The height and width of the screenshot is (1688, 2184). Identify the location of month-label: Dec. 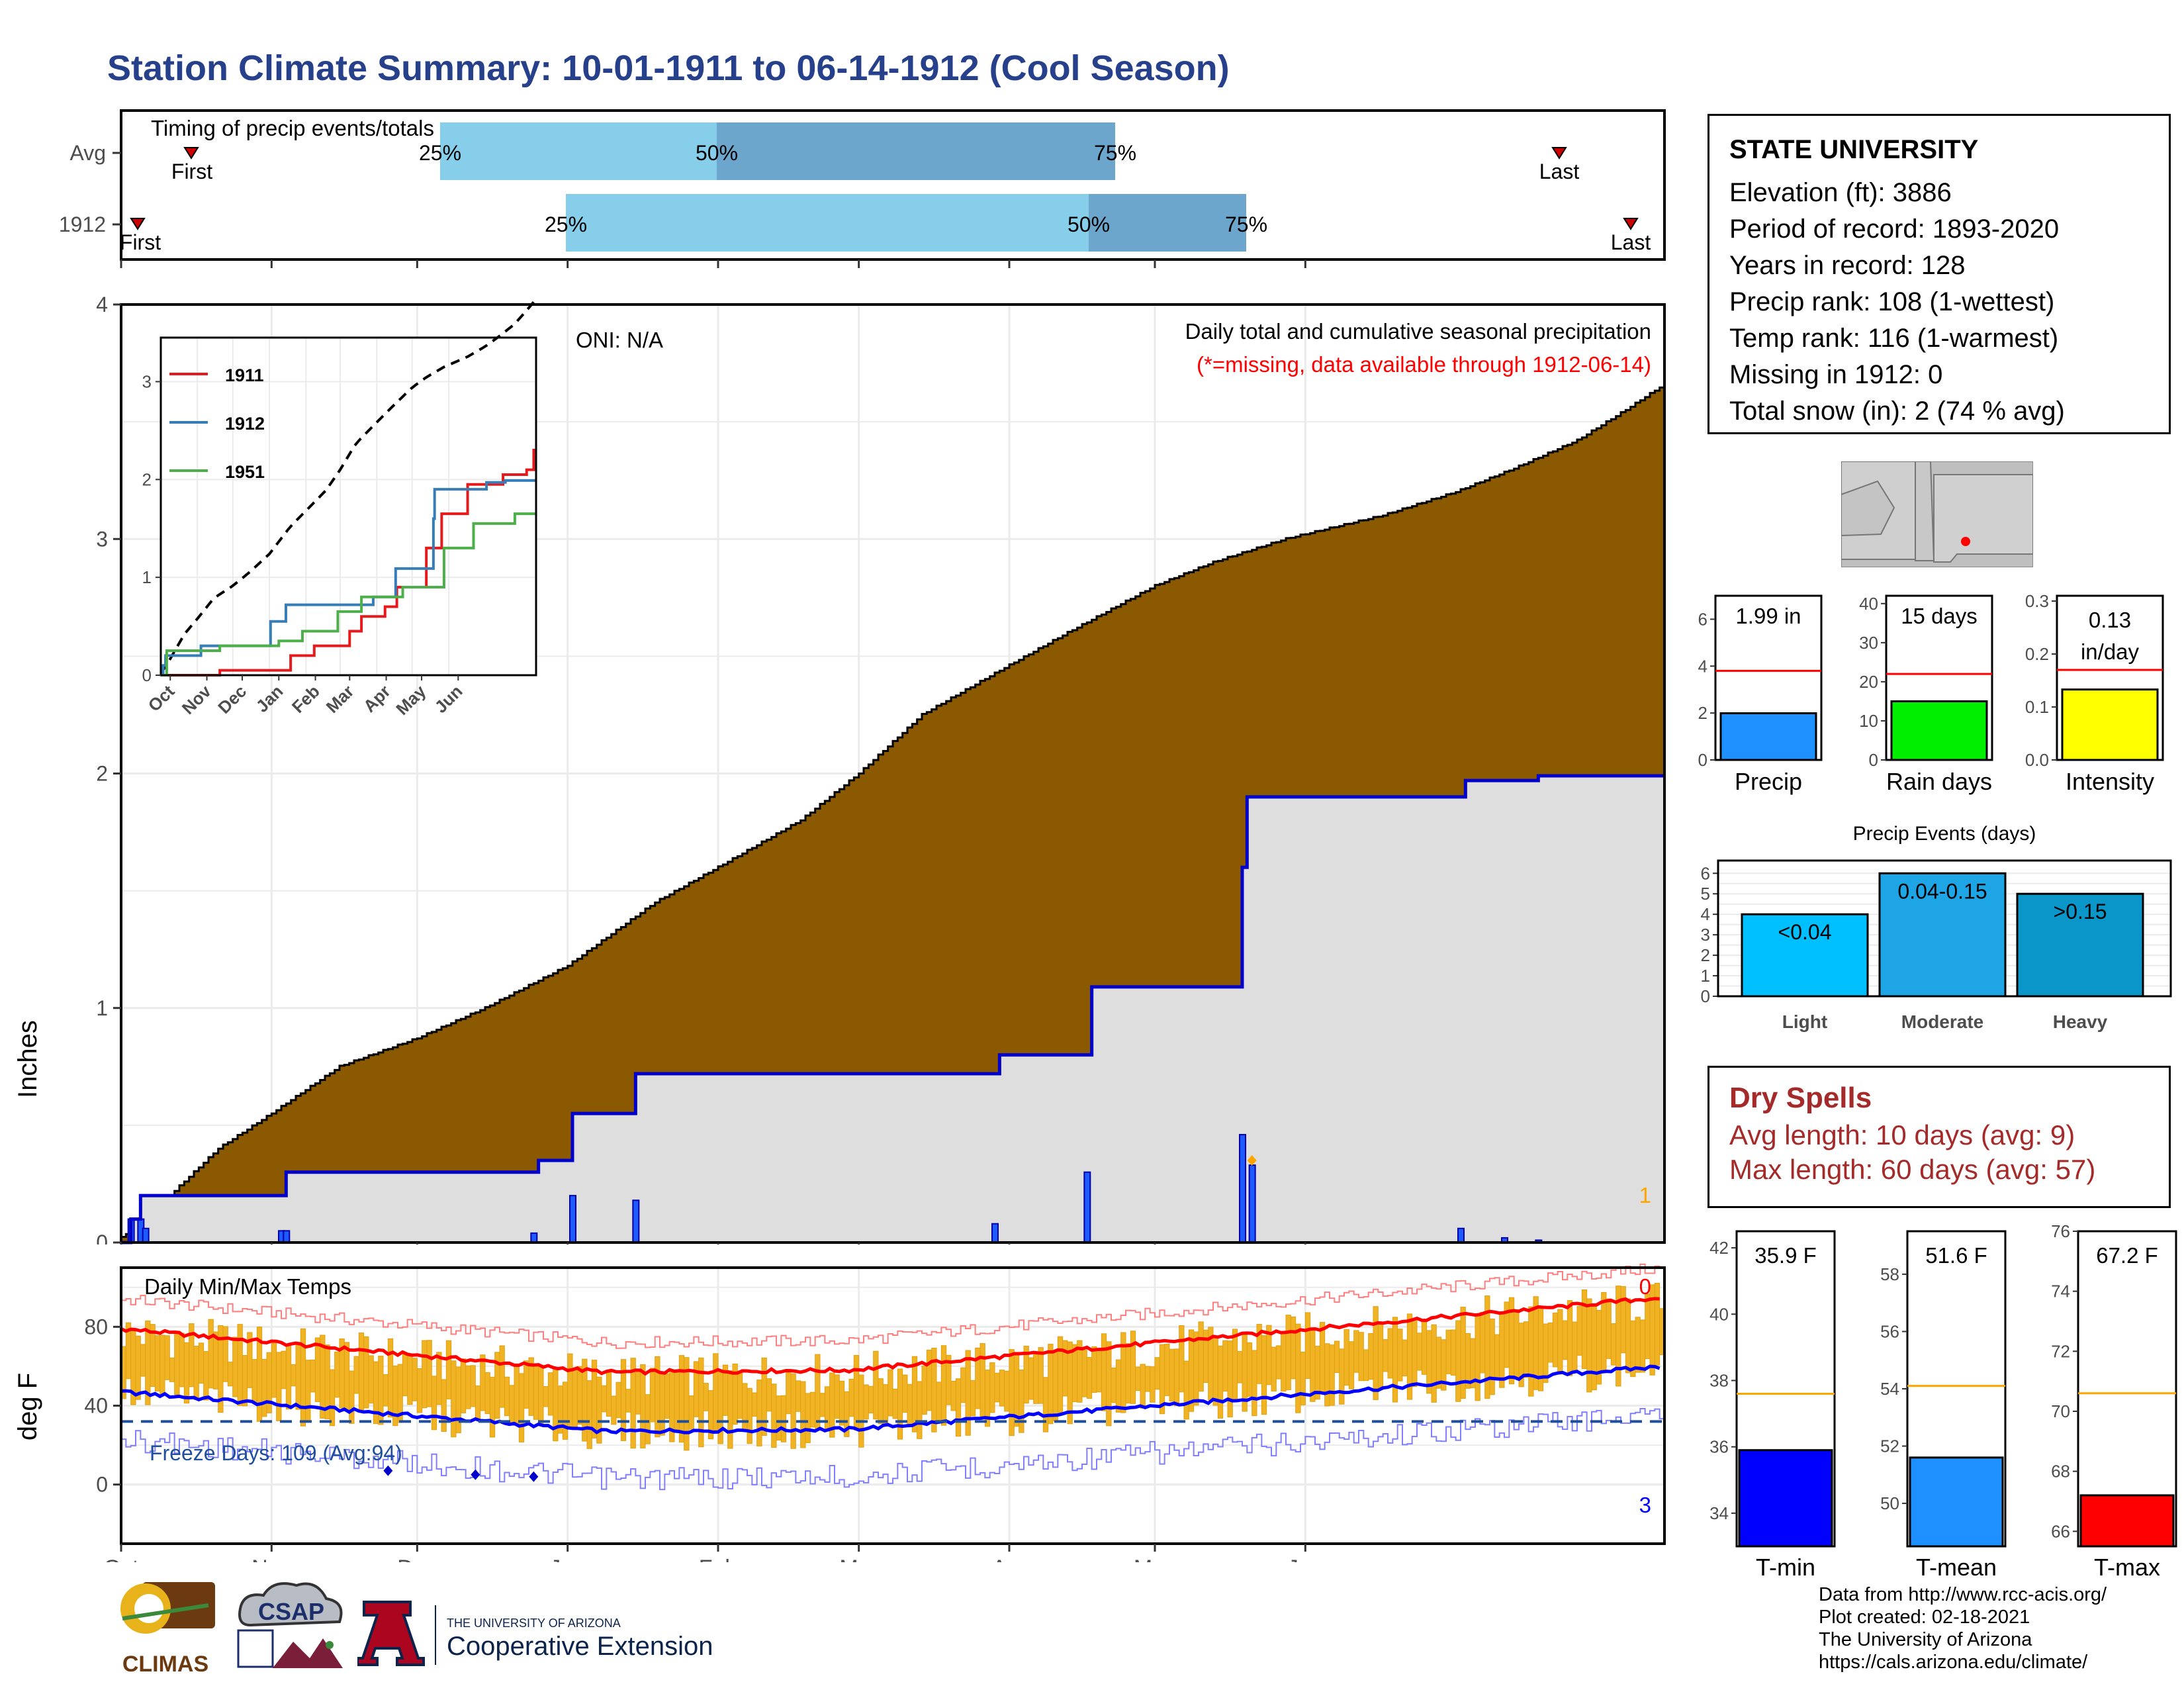
(417, 1559).